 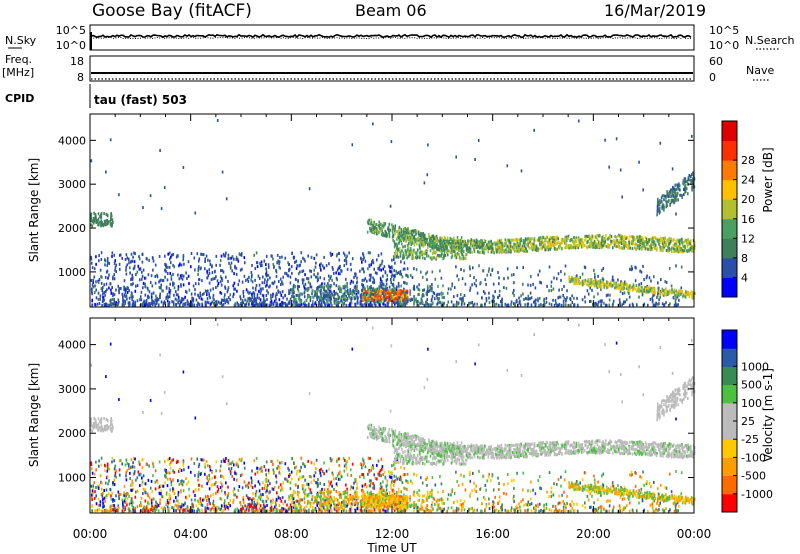 I want to click on freq-tick-bottom-left: 8, so click(x=80, y=77).